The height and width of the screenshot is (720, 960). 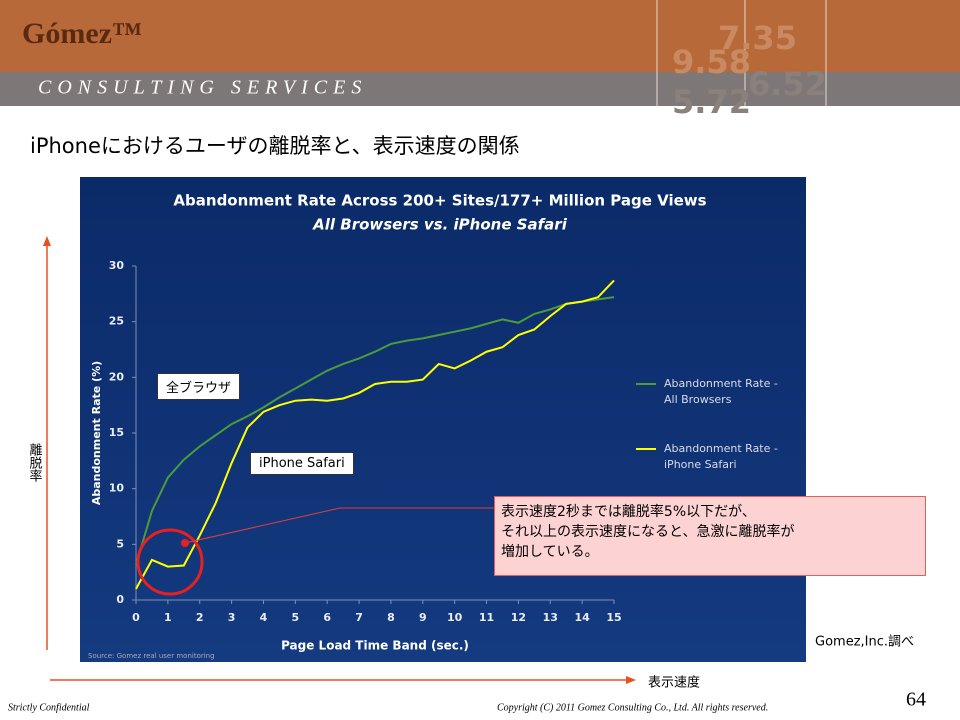 What do you see at coordinates (82, 33) in the screenshot?
I see `logo: Gómez™` at bounding box center [82, 33].